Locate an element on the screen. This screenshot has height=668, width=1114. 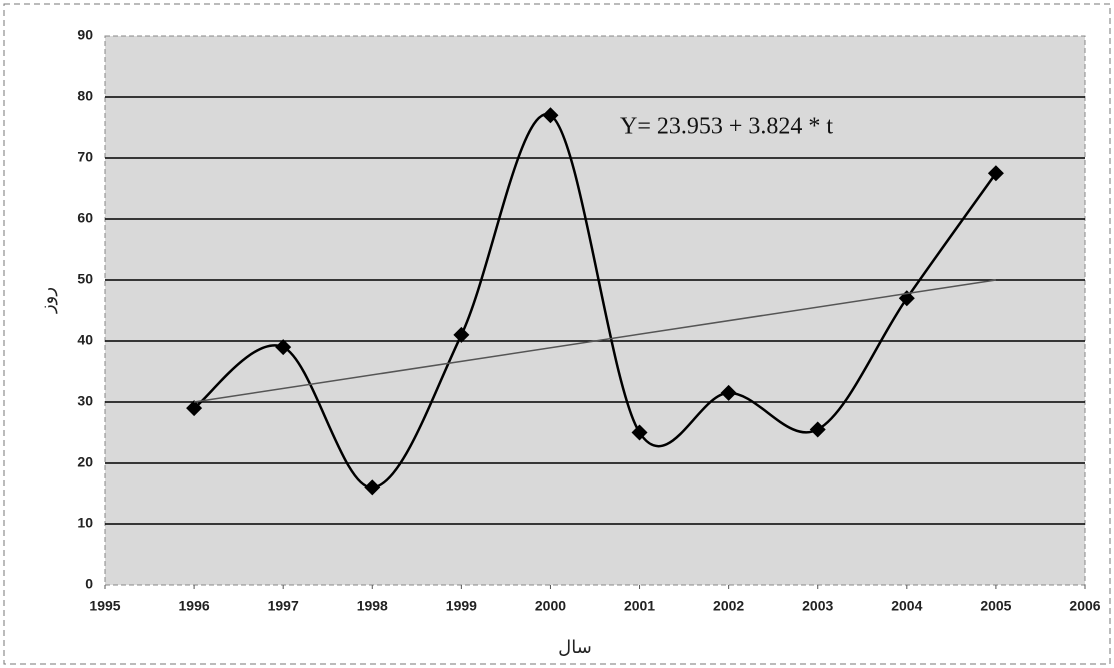
x-tick-label: 2000 is located at coordinates (550, 606).